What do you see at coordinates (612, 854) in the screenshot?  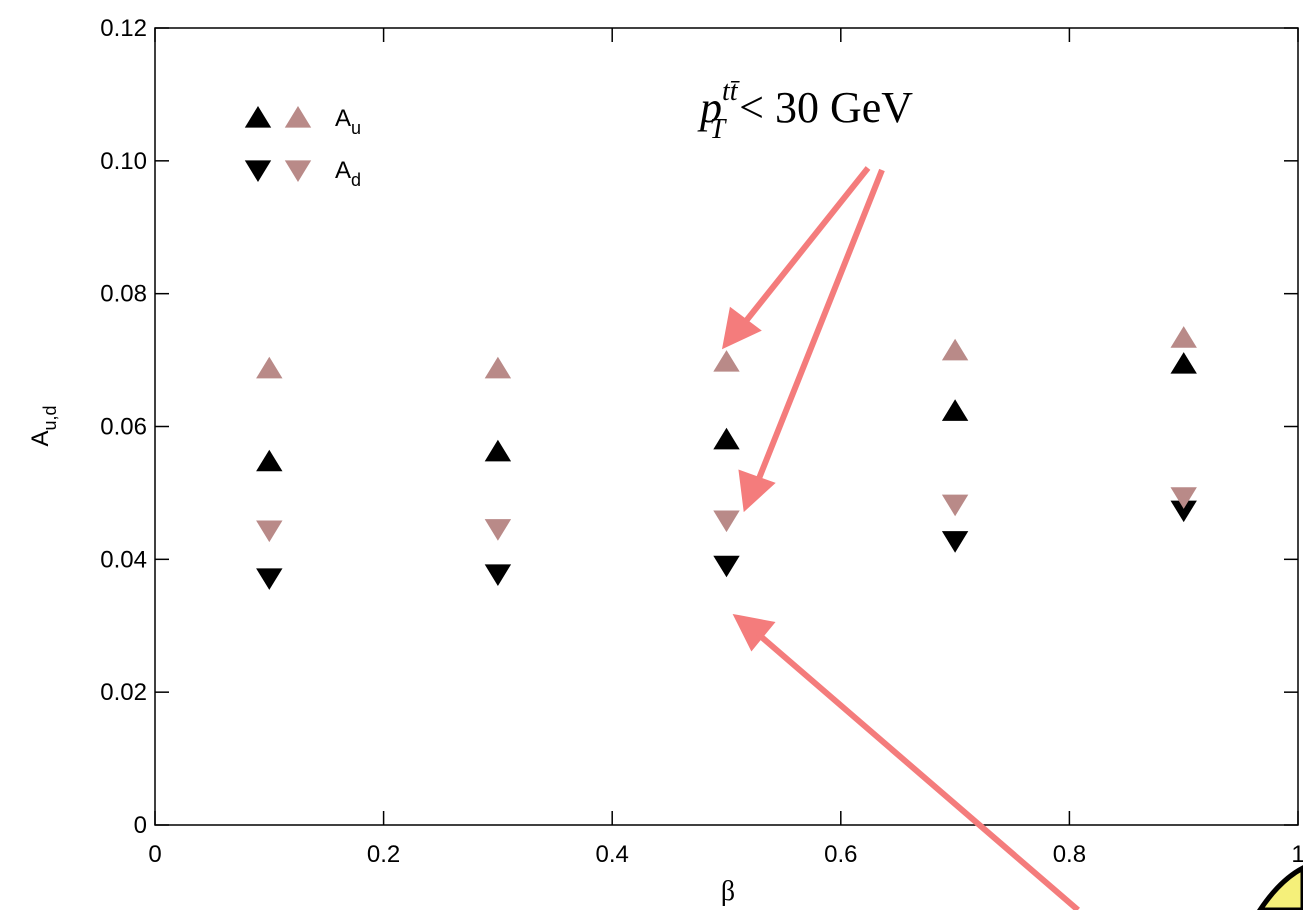 I see `x-tick-label: 0.4` at bounding box center [612, 854].